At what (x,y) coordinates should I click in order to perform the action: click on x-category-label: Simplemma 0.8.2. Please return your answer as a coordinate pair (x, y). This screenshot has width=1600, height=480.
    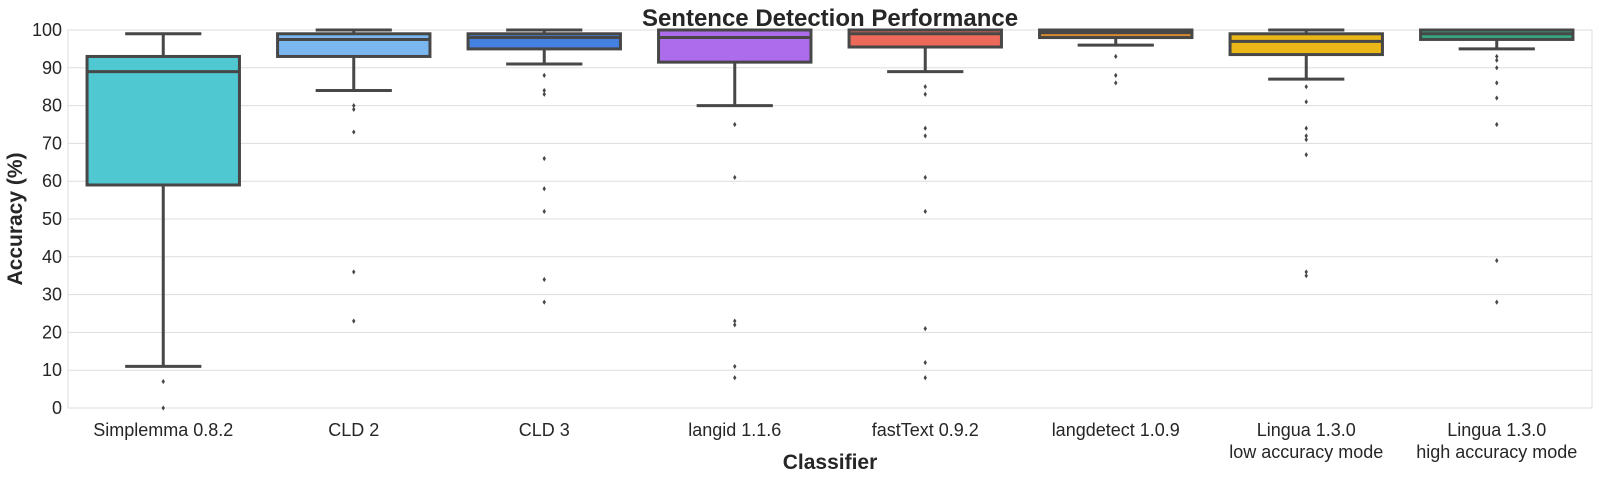
    Looking at the image, I should click on (163, 430).